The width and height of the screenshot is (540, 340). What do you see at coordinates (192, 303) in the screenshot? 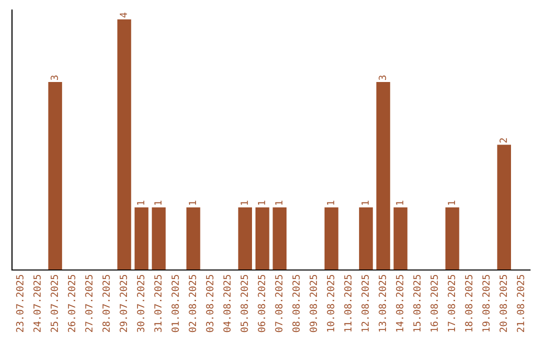
I see `x-tick-label: 02.08.2025` at bounding box center [192, 303].